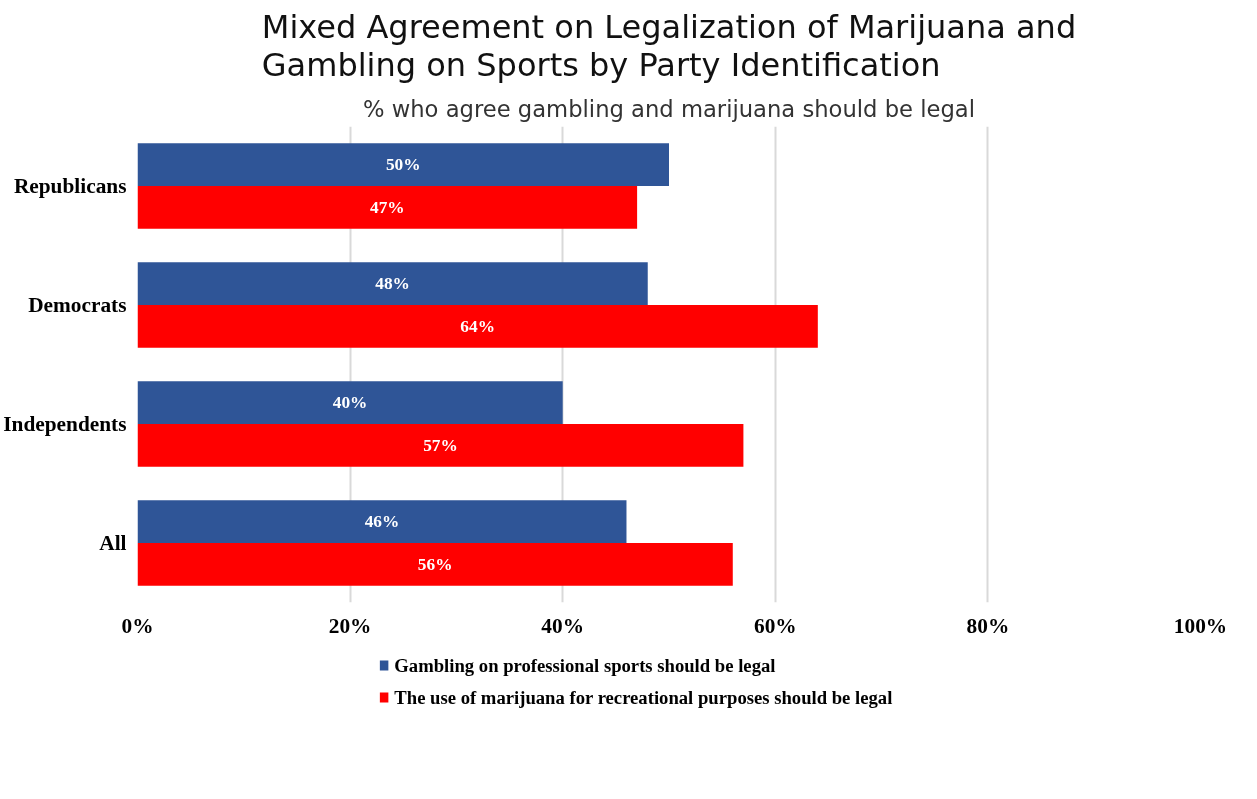 The width and height of the screenshot is (1257, 799). Describe the element at coordinates (669, 45) in the screenshot. I see `chart-title: Mixed Agreement on Legalization of Marijuana and Gambling on Sports by Party Identification` at that location.